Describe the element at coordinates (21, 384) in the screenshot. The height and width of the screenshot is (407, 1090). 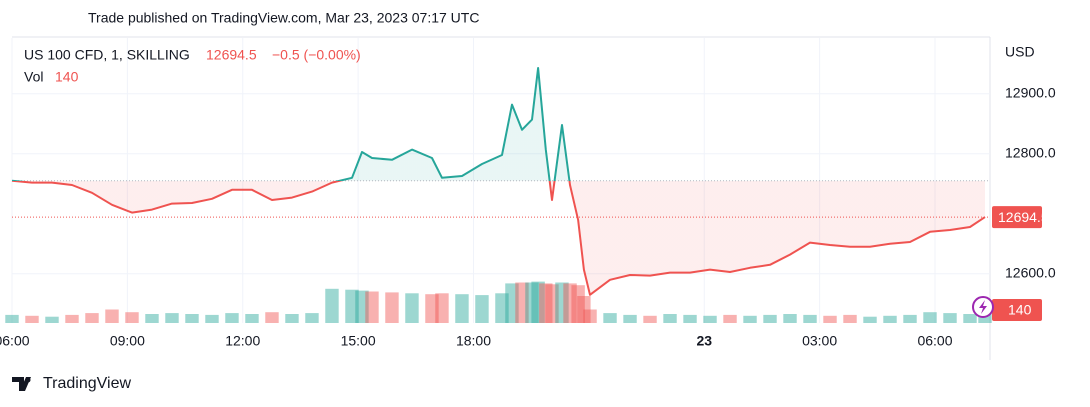
I see `logo` at that location.